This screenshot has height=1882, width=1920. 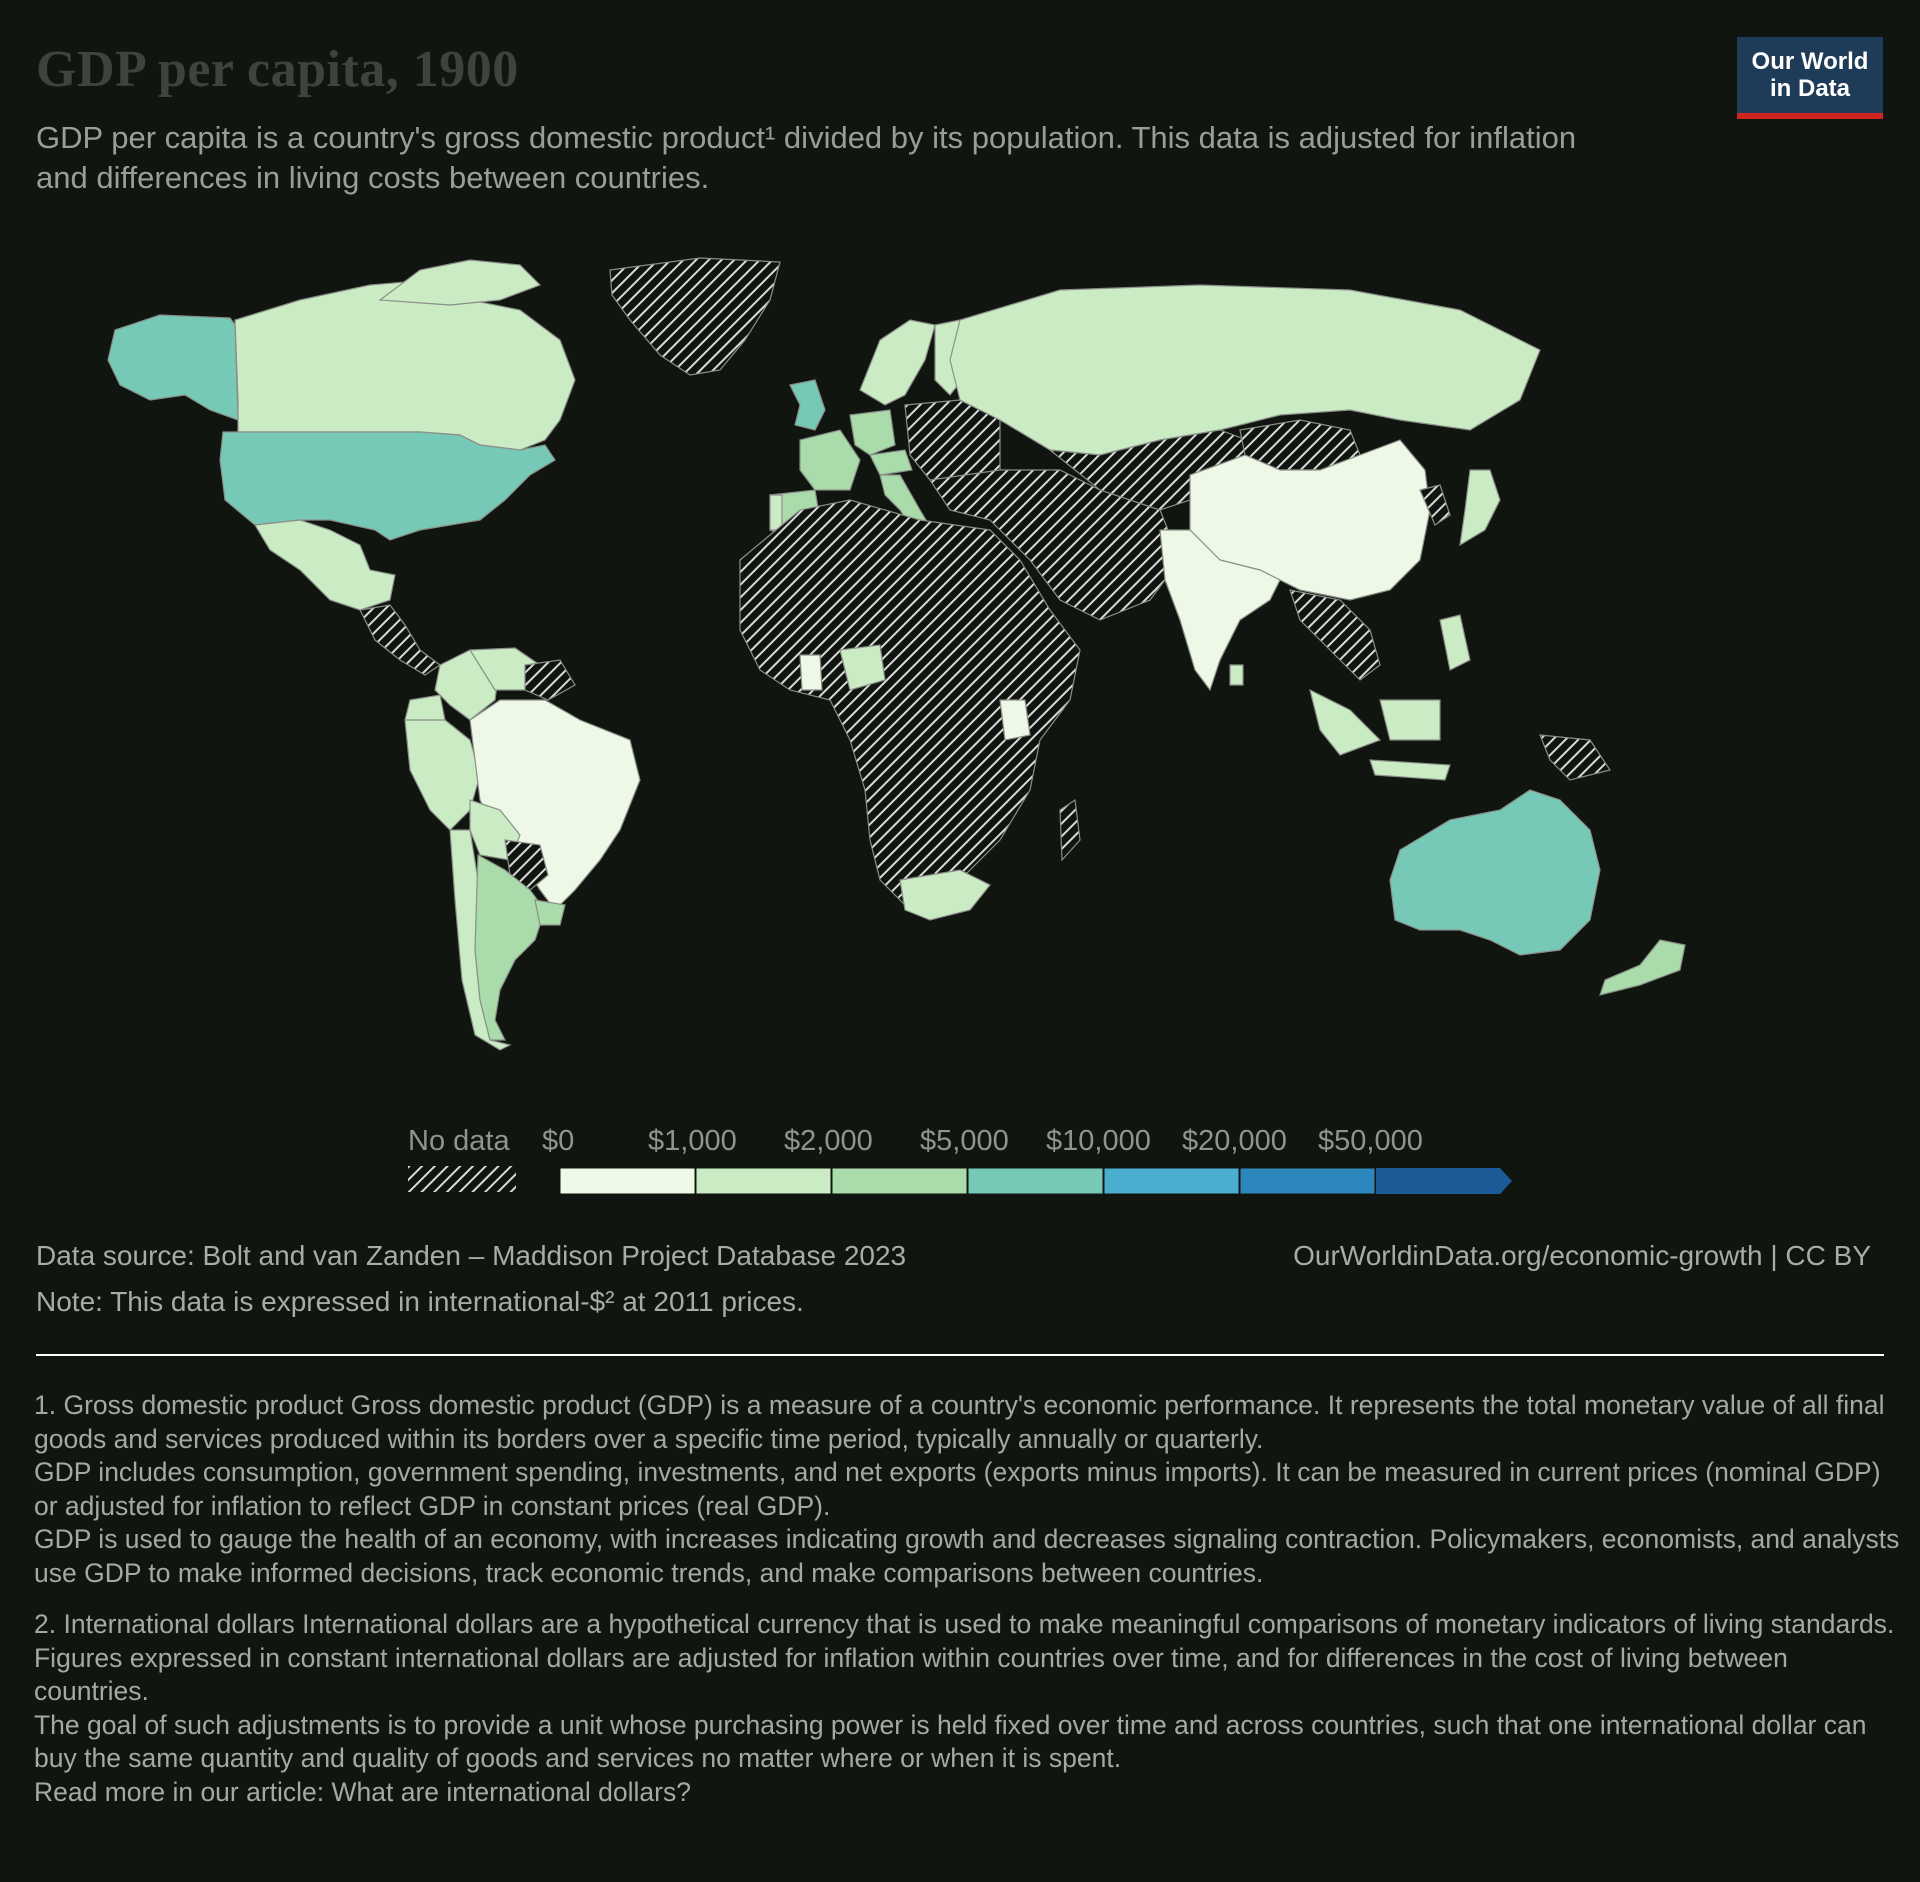 I want to click on country-scandinavia, so click(x=897, y=362).